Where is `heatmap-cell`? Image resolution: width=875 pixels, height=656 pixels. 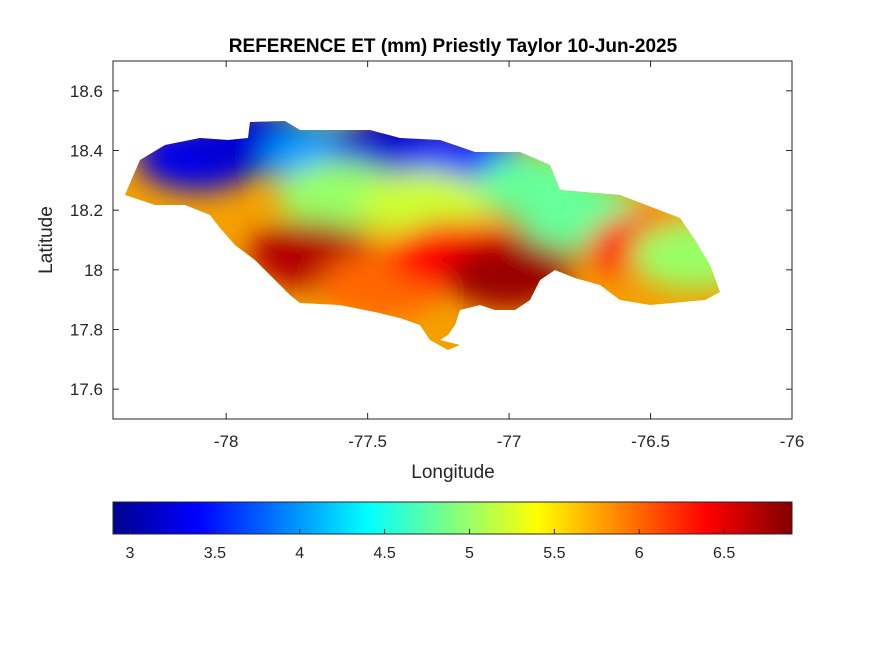
heatmap-cell is located at coordinates (675, 254).